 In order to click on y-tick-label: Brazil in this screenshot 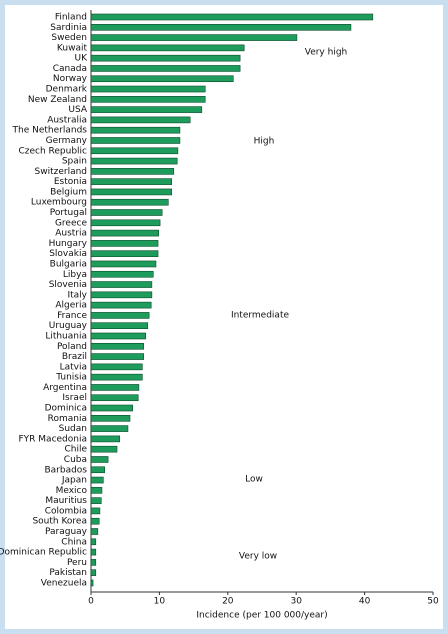, I will do `click(74, 357)`.